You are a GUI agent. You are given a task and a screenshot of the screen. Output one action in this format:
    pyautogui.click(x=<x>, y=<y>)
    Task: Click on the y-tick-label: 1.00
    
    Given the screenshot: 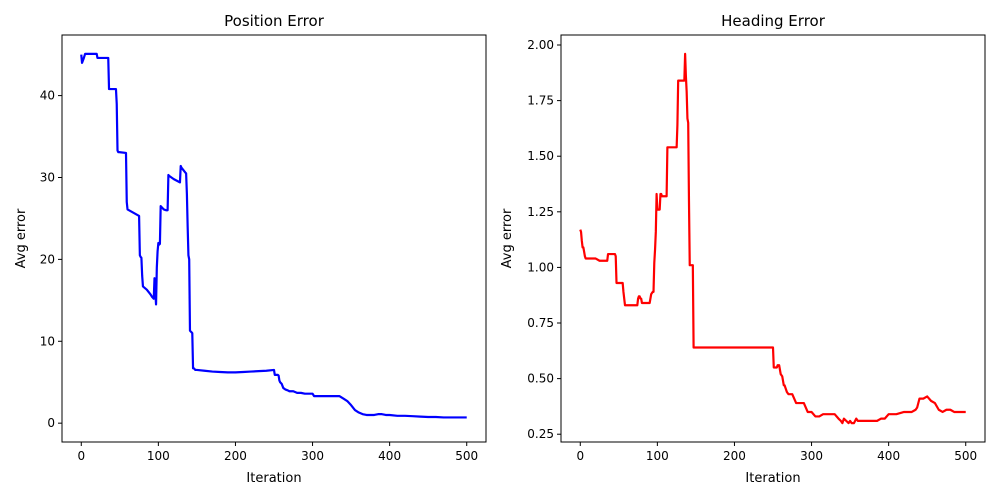 What is the action you would take?
    pyautogui.click(x=540, y=267)
    